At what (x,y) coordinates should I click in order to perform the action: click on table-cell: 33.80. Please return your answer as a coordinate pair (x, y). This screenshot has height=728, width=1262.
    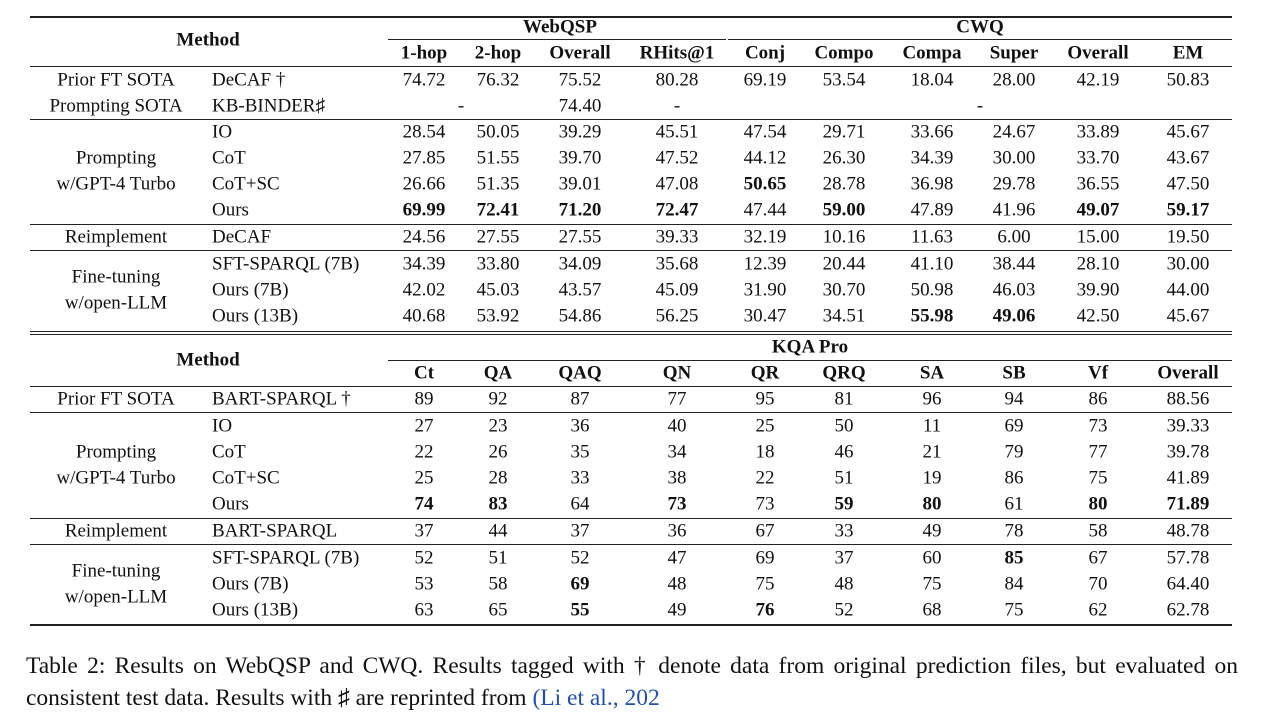
    Looking at the image, I should click on (498, 264).